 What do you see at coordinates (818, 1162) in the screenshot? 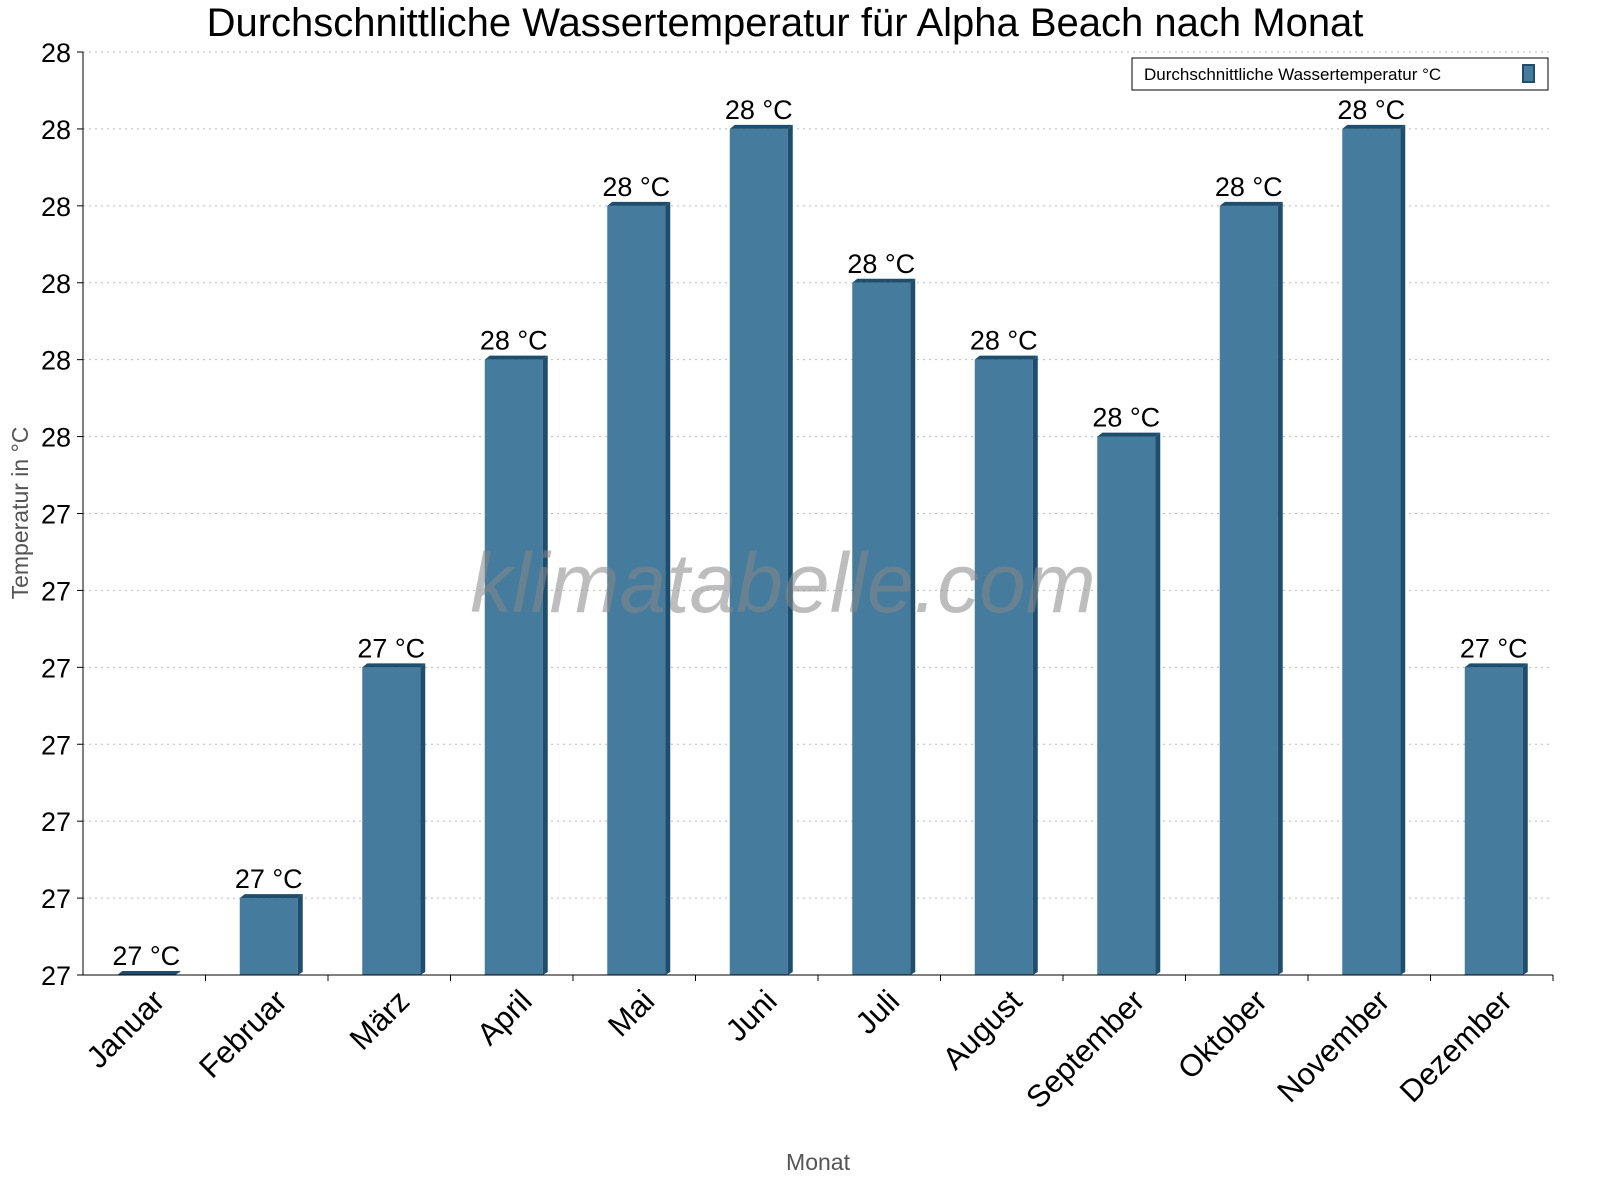
I see `x-axis-title: Monat` at bounding box center [818, 1162].